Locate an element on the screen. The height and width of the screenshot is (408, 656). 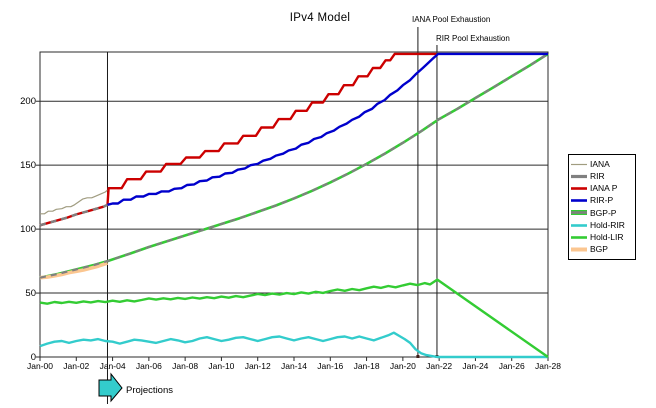
projections-label: Projections is located at coordinates (149, 390).